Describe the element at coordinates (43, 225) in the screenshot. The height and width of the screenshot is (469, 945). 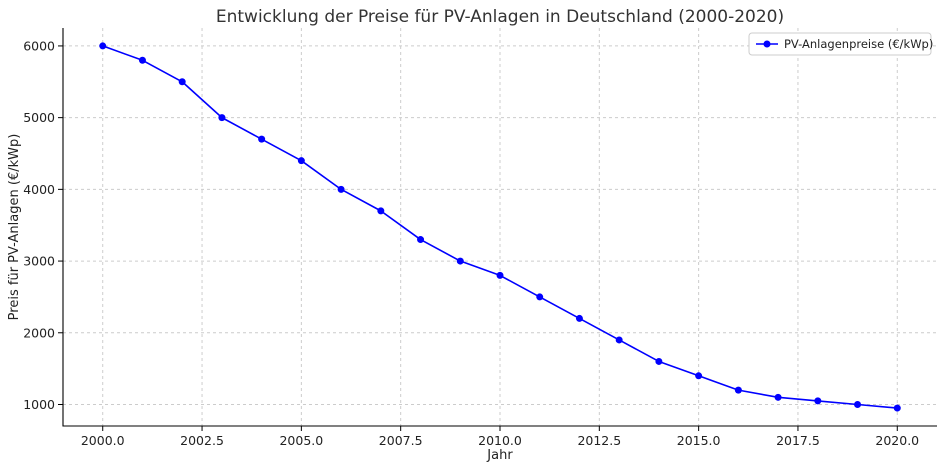
I see `y-axis-ticks: 1000 2000 3000 4000 5000 6000` at that location.